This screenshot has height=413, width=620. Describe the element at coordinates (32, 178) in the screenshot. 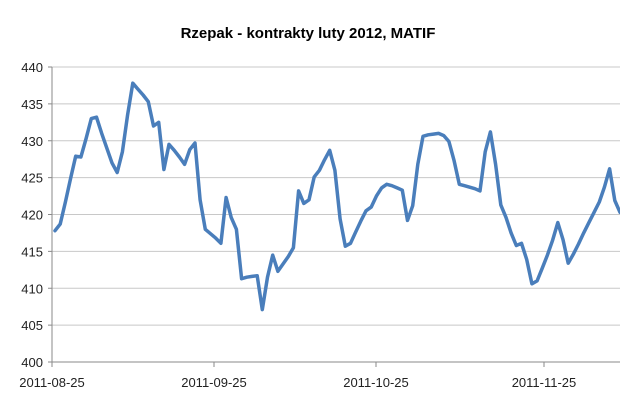

I see `y-tick-label: 425` at that location.